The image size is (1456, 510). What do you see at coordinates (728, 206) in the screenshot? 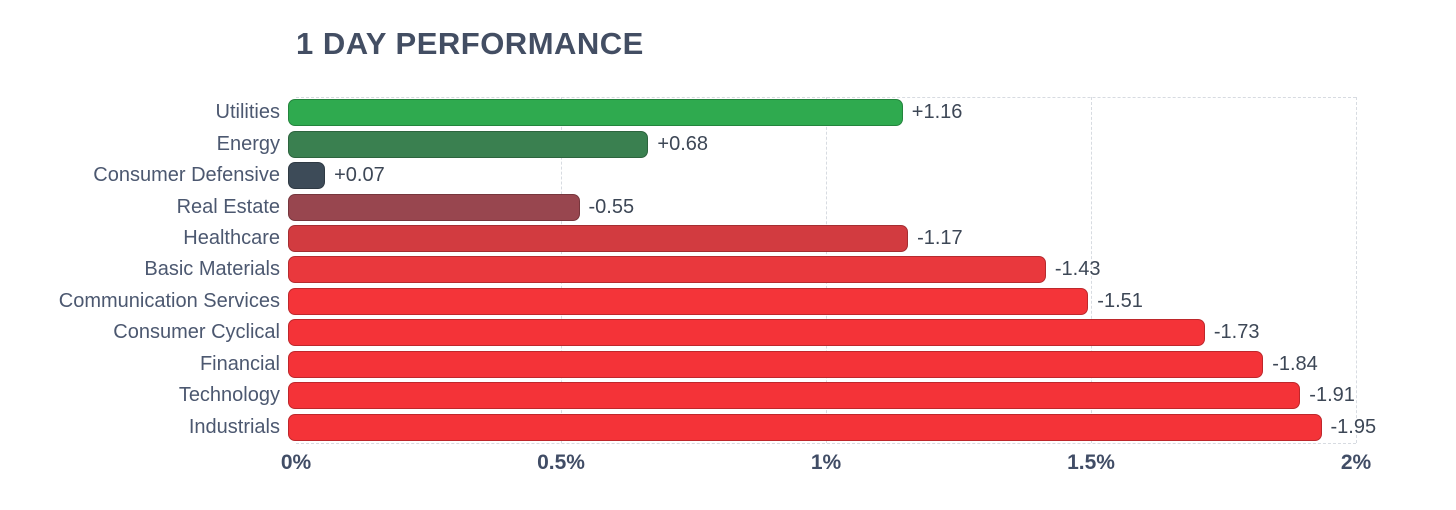
I see `bar-row: Real Estate -0.55` at bounding box center [728, 206].